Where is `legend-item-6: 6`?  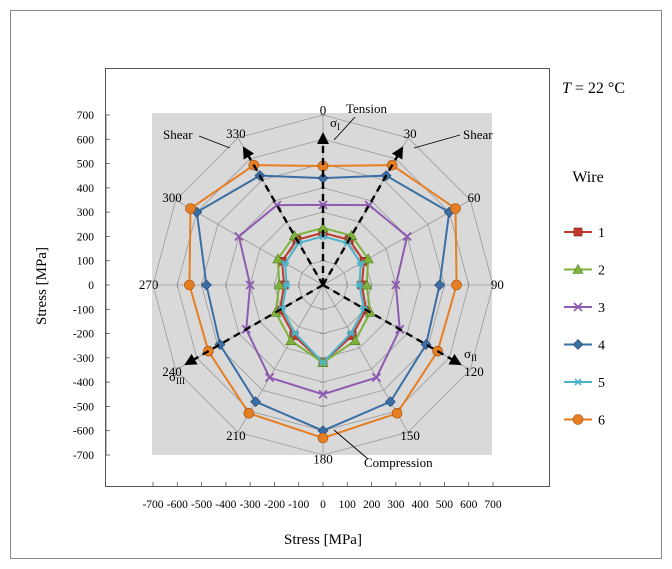 legend-item-6: 6 is located at coordinates (584, 421).